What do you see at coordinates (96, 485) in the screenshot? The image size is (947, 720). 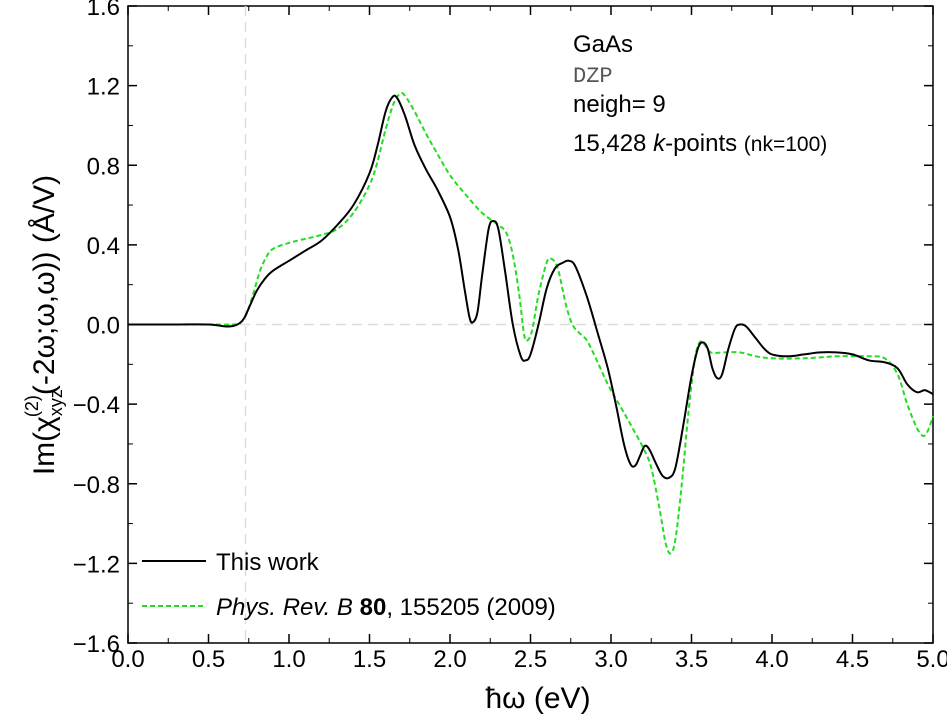 I see `y-tick-label: −0.8` at bounding box center [96, 485].